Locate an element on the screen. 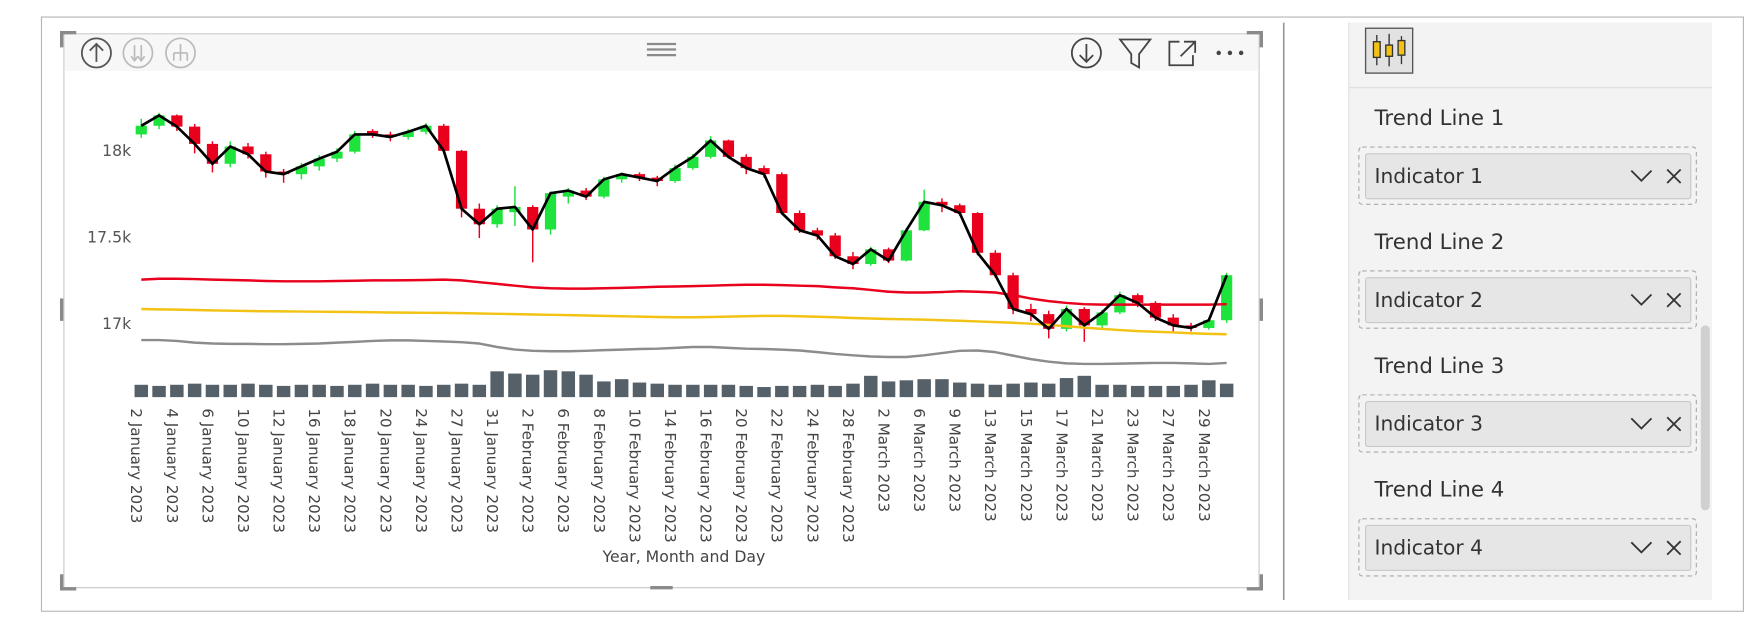 The image size is (1758, 644). x-tick-label: 12 January 2023 is located at coordinates (279, 470).